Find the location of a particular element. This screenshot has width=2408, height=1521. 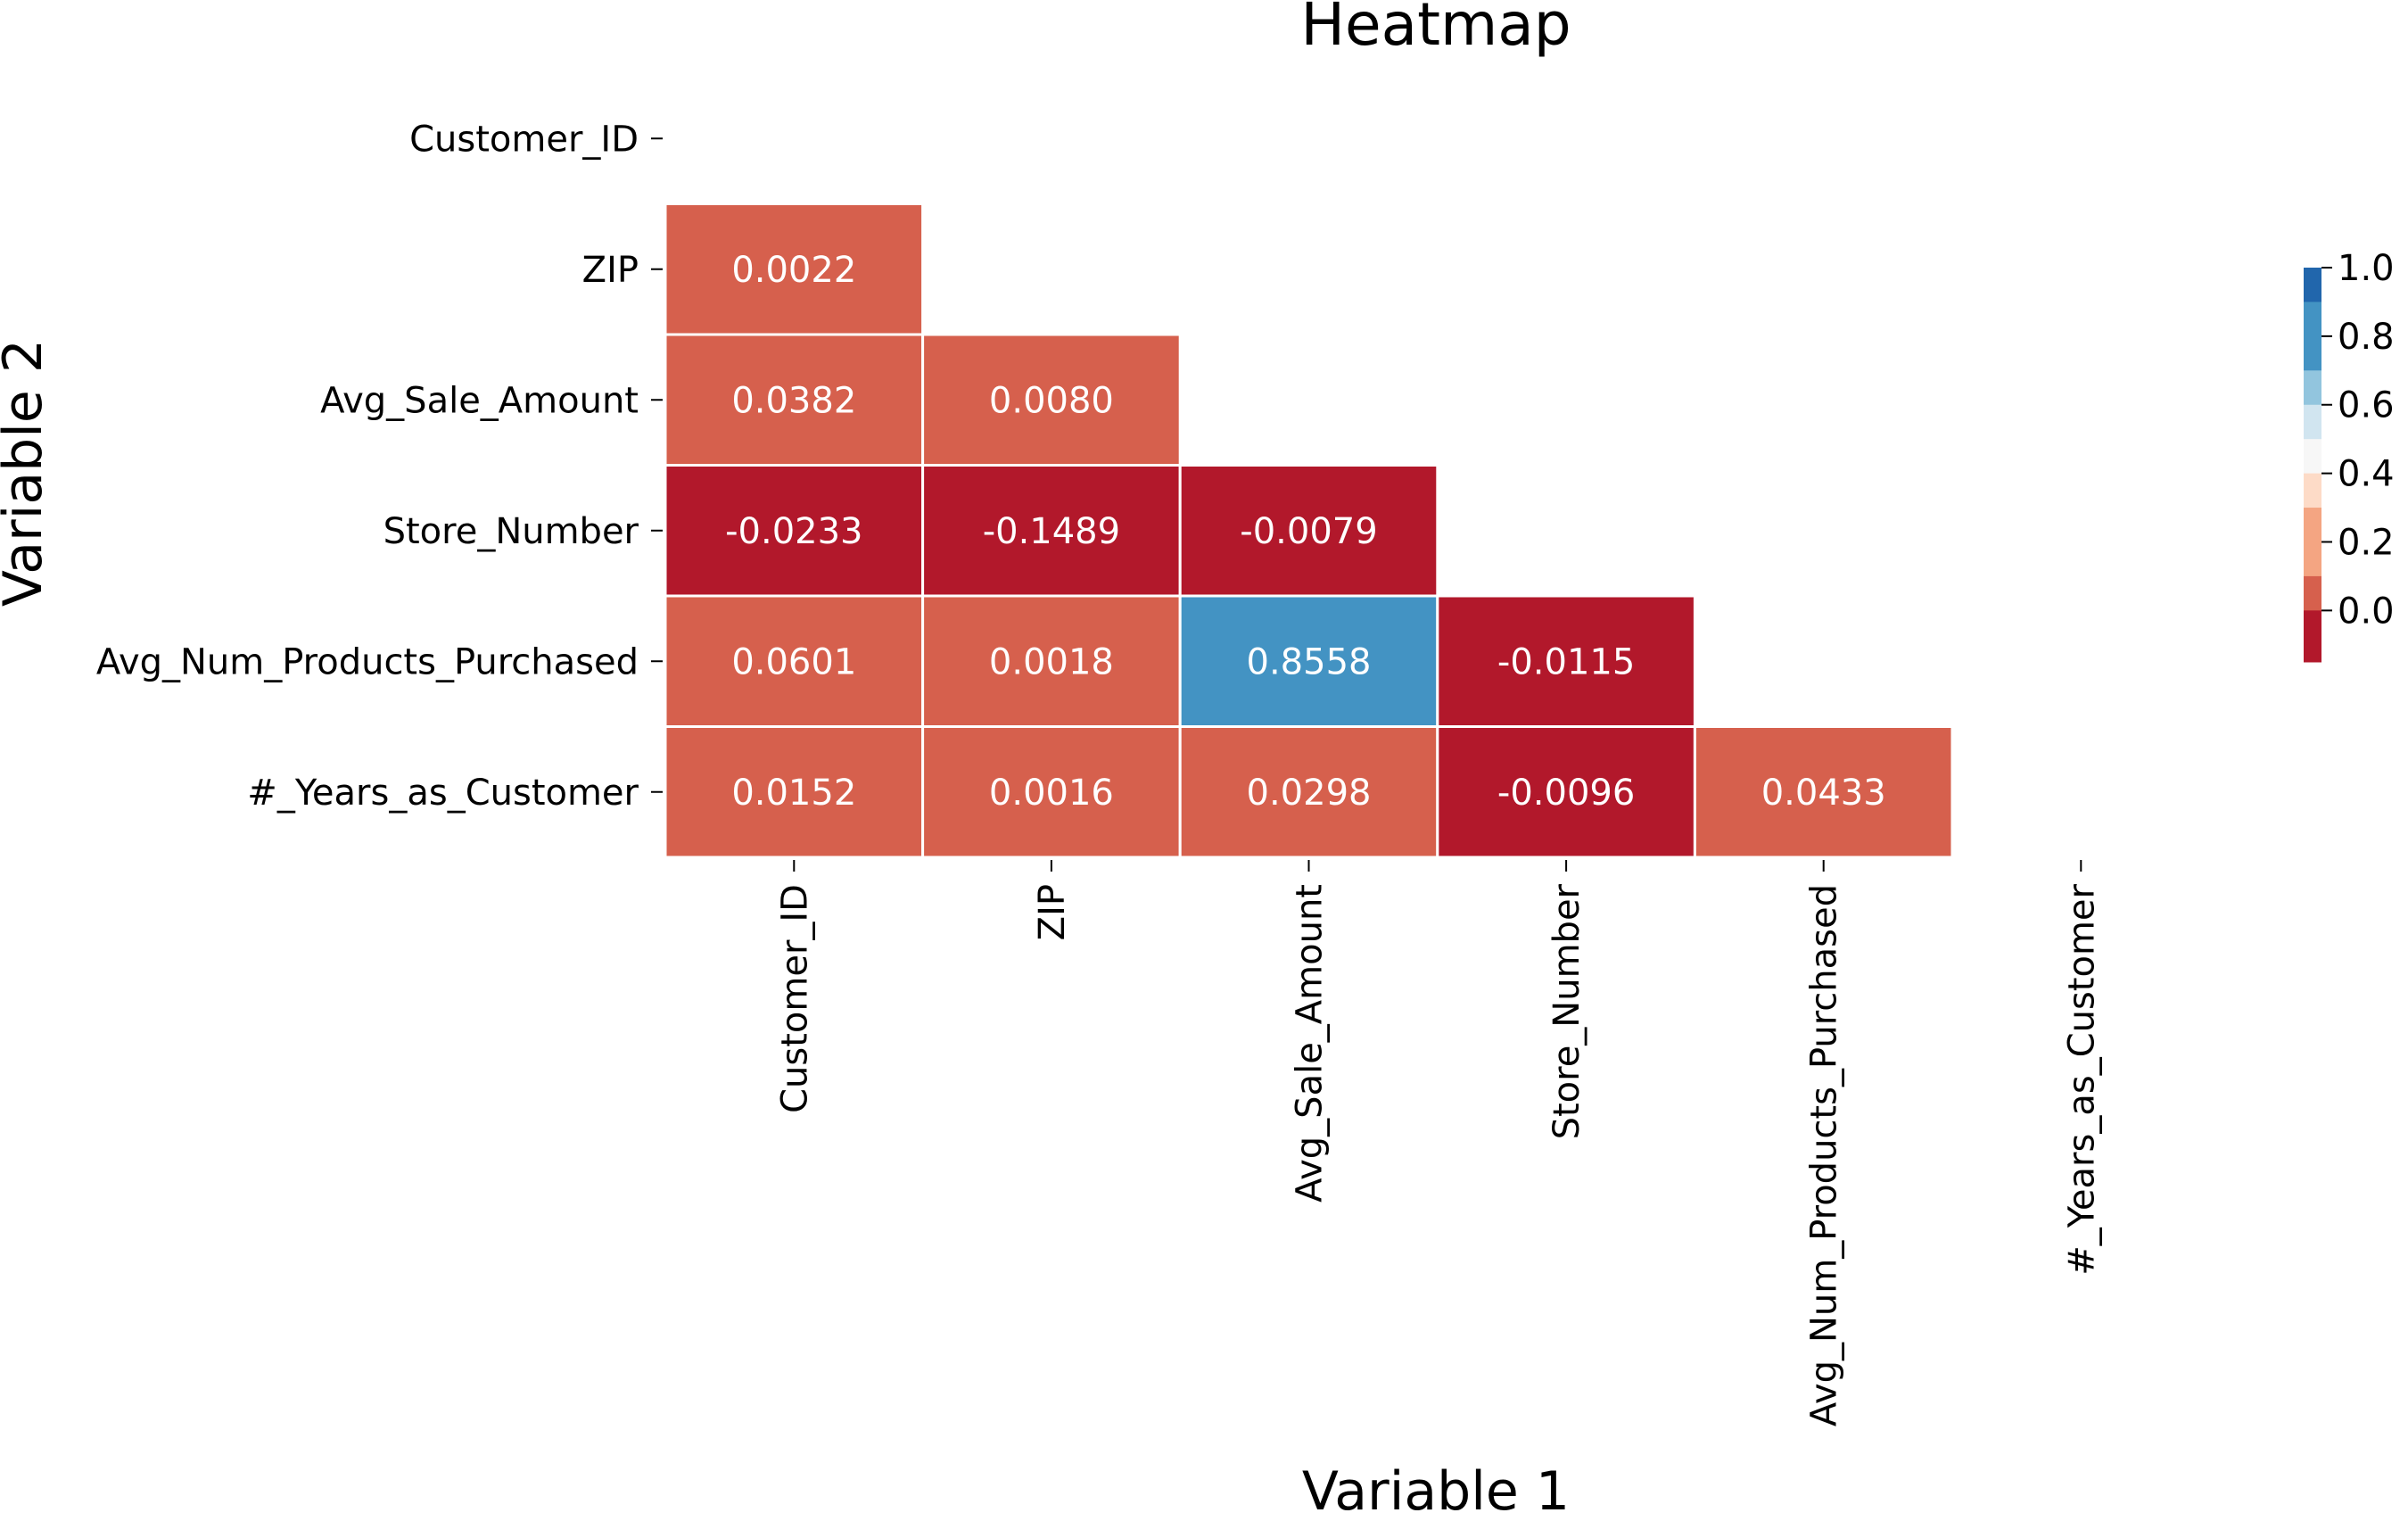

cell-value-label: 0.8558 is located at coordinates (1309, 661).